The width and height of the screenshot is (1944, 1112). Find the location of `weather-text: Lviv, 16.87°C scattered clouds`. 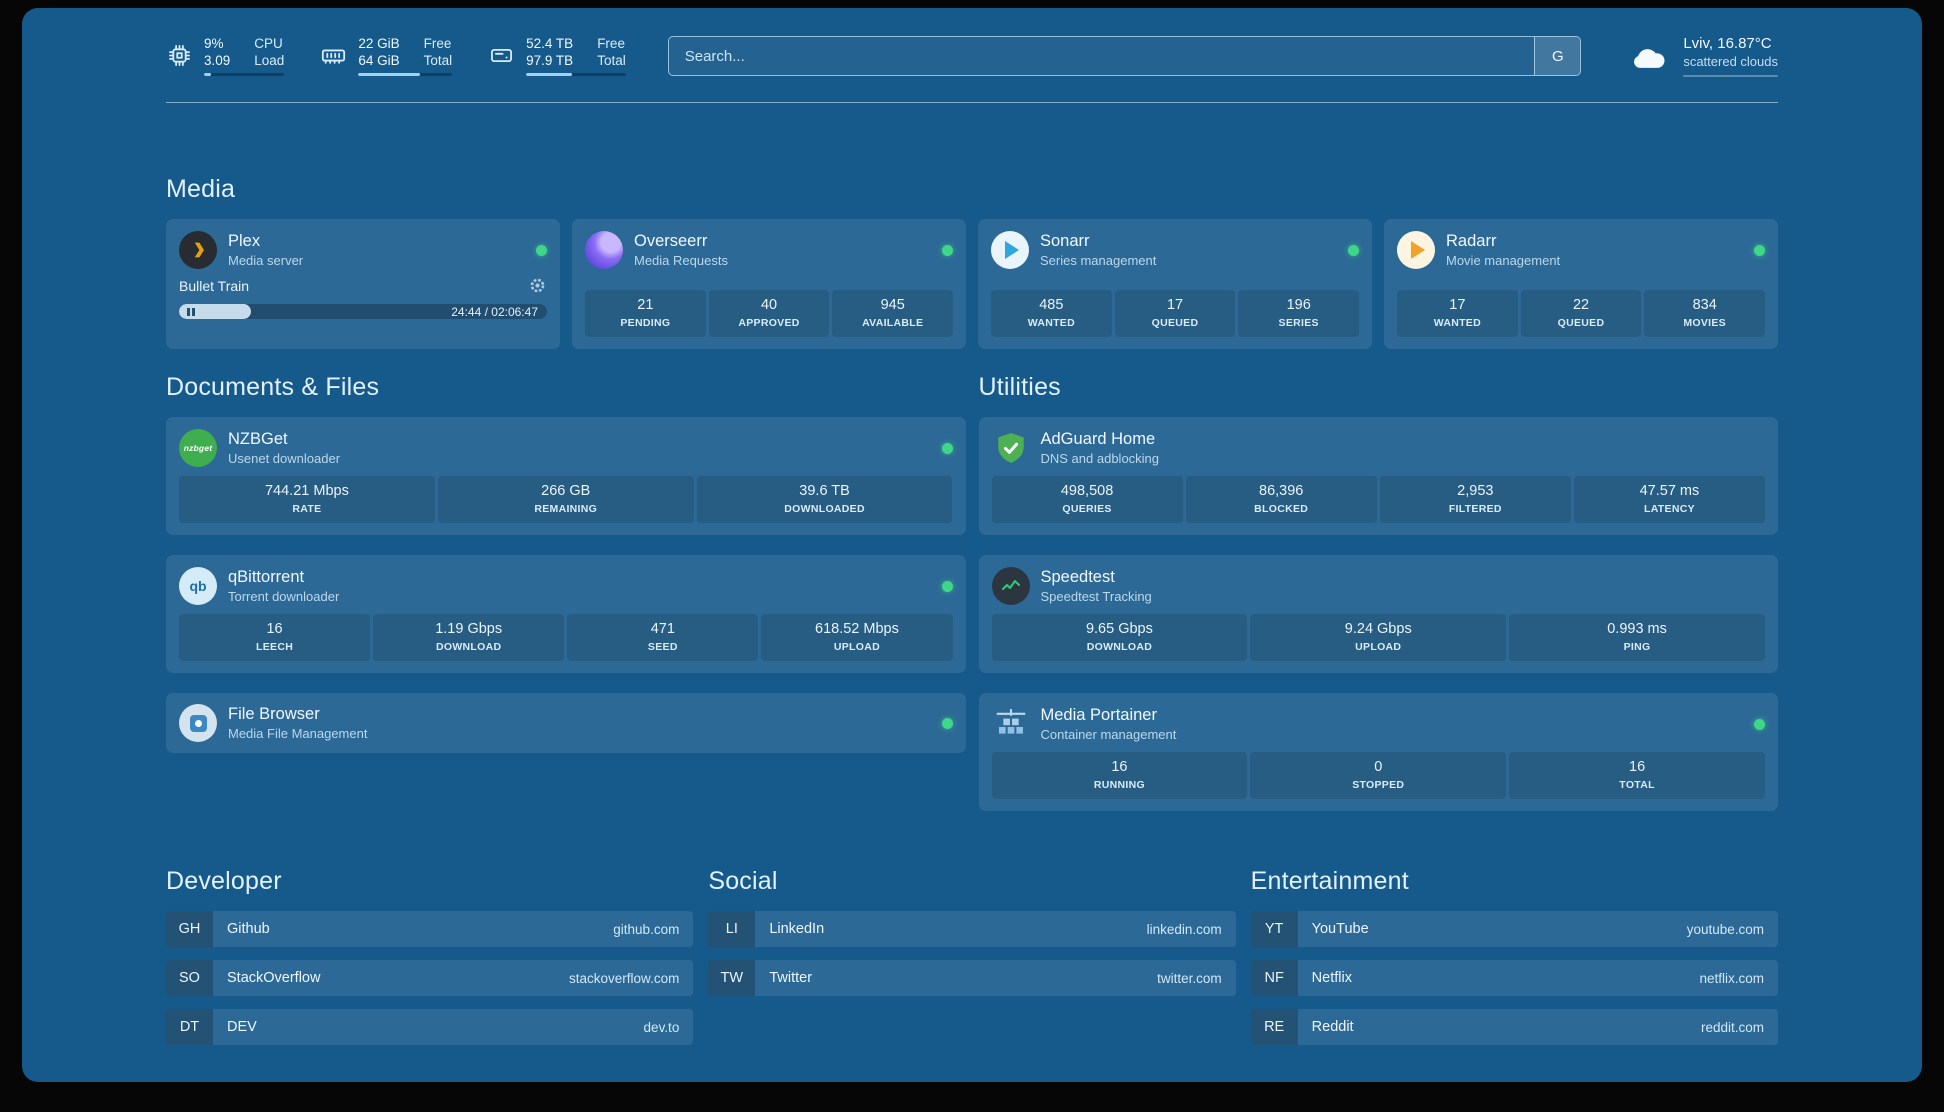

weather-text: Lviv, 16.87°C scattered clouds is located at coordinates (1730, 56).